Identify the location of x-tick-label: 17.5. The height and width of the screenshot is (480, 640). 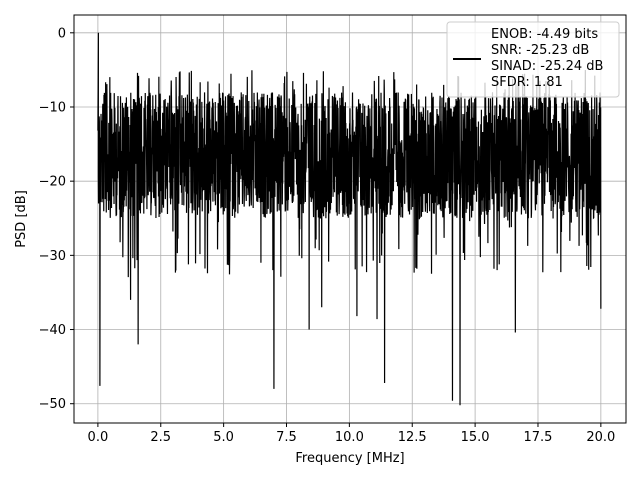
(538, 437).